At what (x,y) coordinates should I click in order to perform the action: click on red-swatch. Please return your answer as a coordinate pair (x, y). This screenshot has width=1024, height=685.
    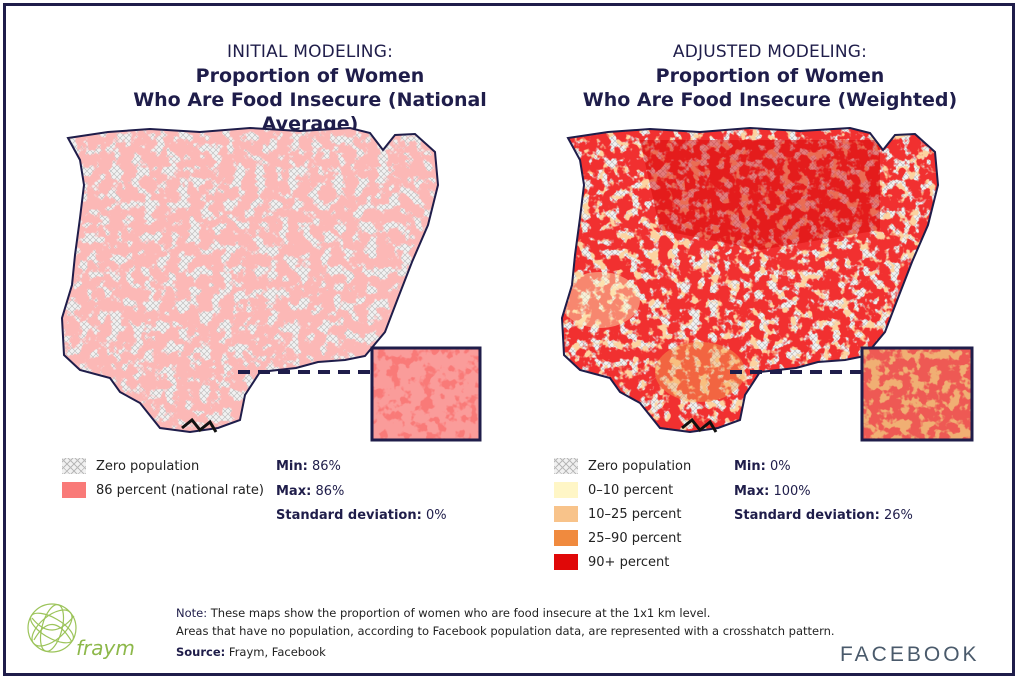
    Looking at the image, I should click on (566, 562).